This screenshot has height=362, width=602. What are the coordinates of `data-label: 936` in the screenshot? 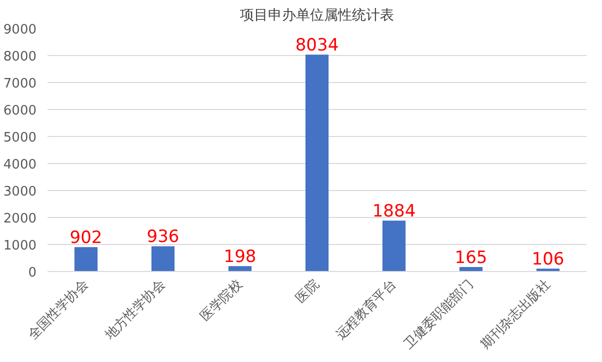 It's located at (163, 237).